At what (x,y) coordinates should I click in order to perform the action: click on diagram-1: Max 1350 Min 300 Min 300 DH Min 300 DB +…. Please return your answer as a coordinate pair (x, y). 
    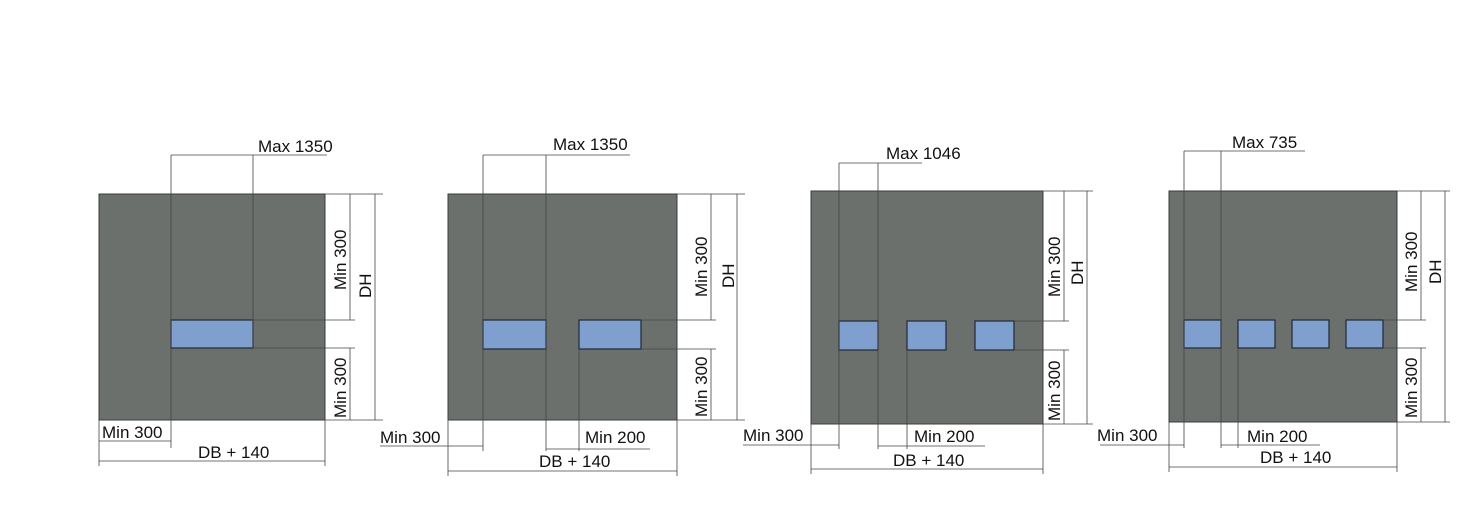
    Looking at the image, I should click on (240, 301).